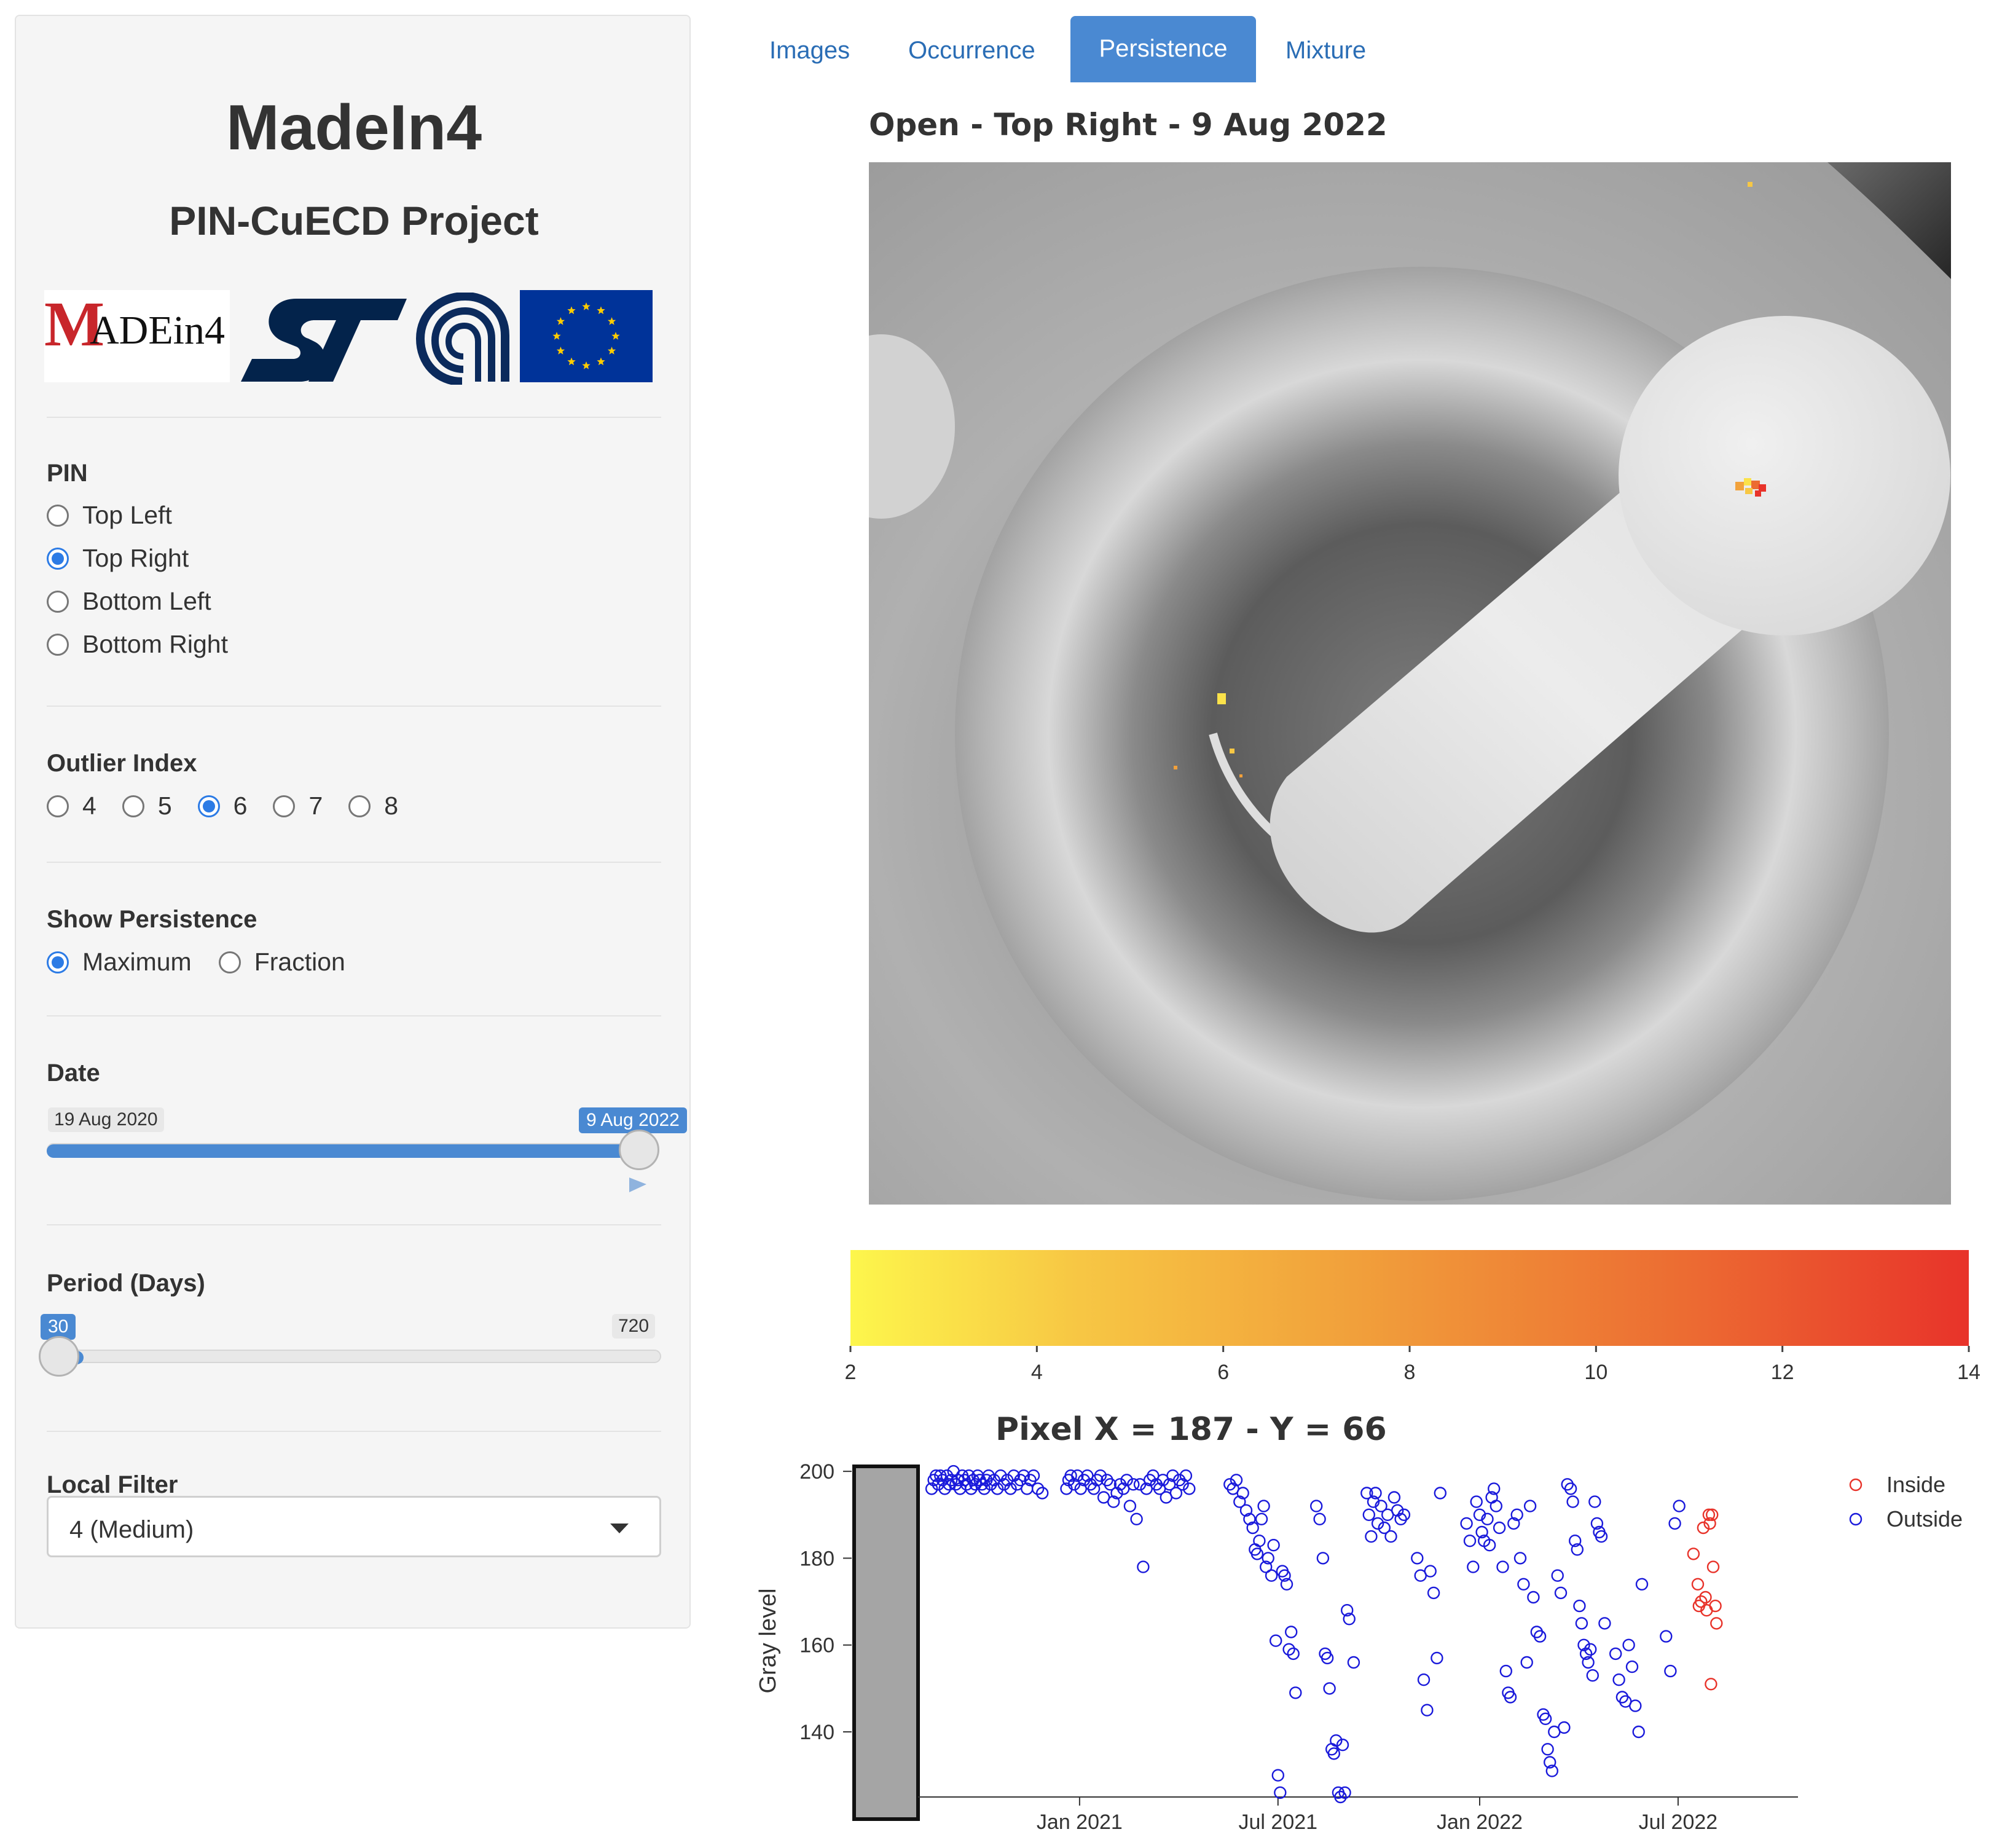  I want to click on outlier-option-4: 4, so click(71, 806).